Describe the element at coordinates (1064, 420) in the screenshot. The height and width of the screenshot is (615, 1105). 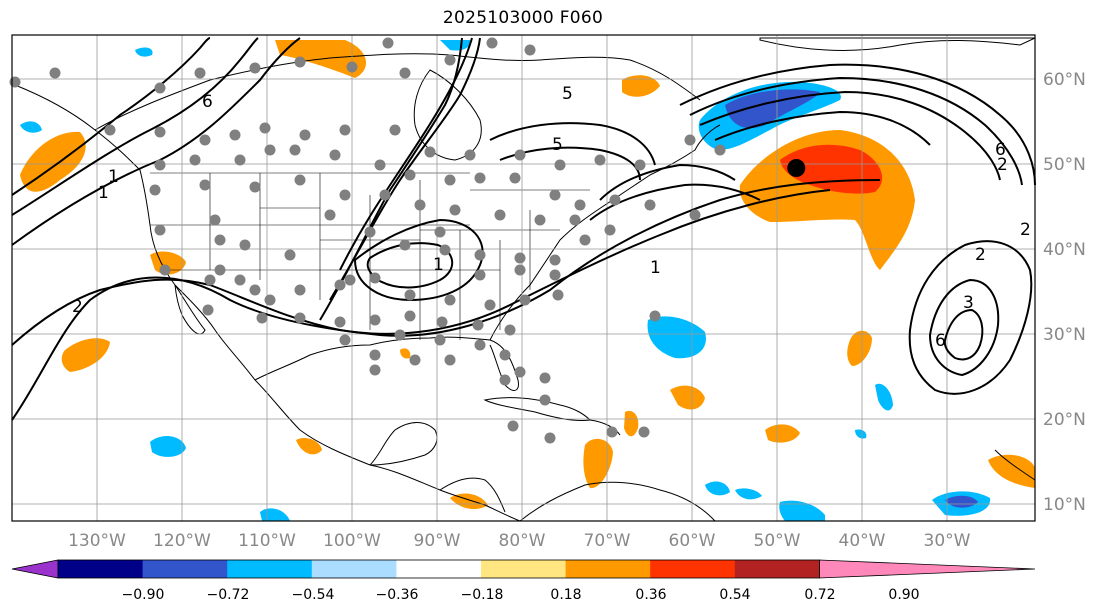
I see `lat-tick-label: 20°N` at that location.